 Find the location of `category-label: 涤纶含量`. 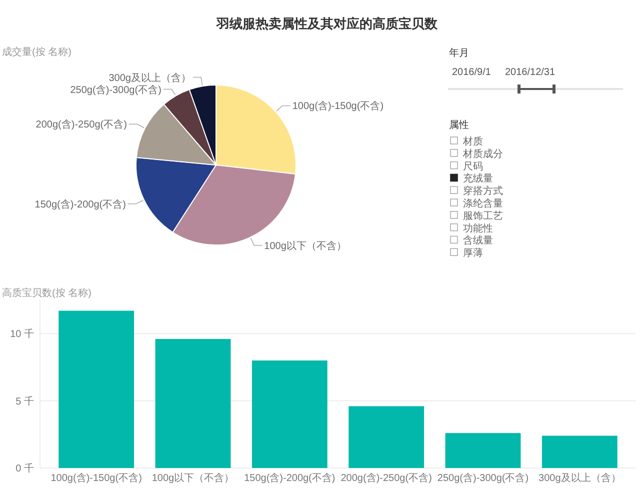

category-label: 涤纶含量 is located at coordinates (483, 204).